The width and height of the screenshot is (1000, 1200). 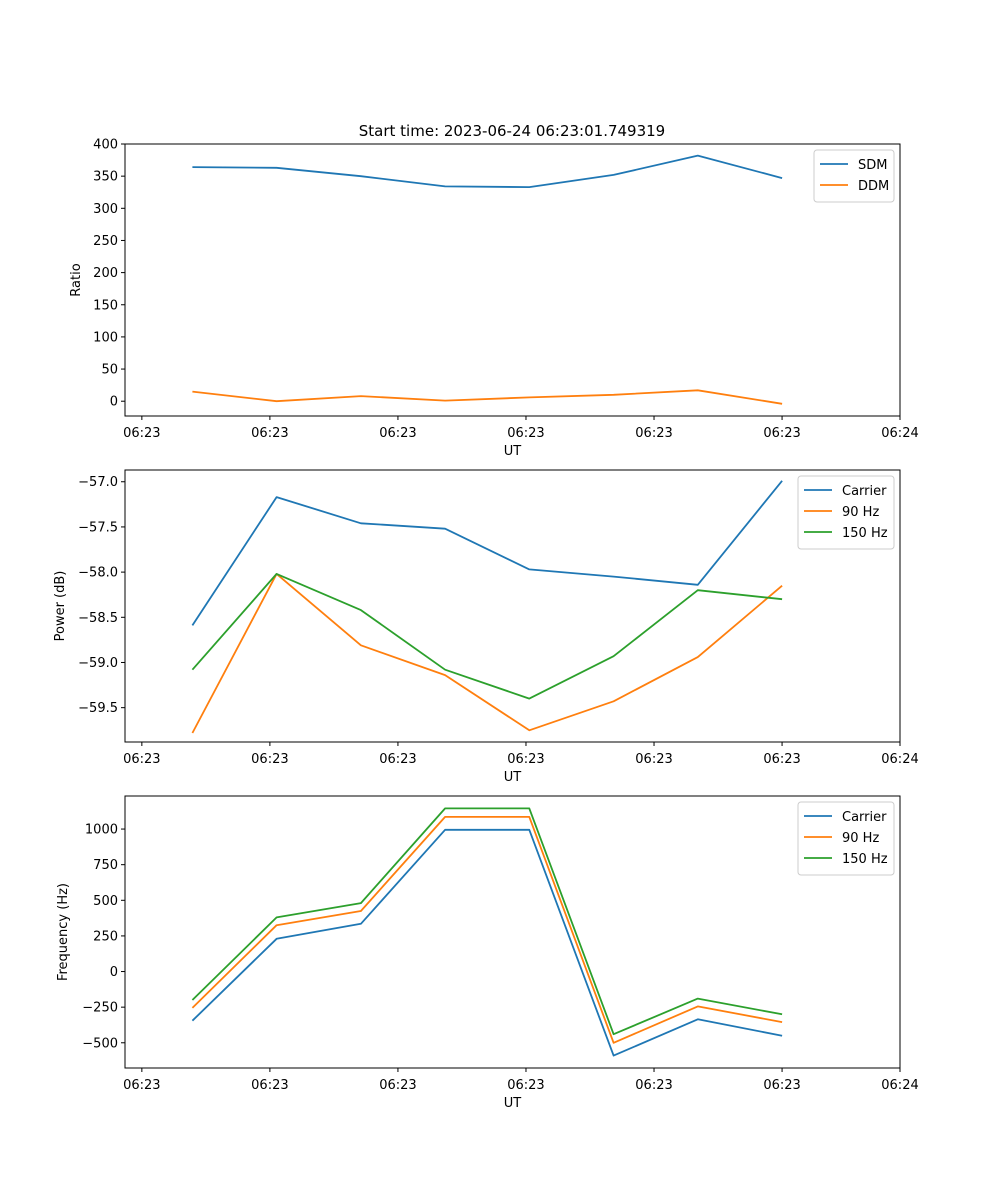 I want to click on frequency-x-tick-label: 06:24, so click(x=899, y=1085).